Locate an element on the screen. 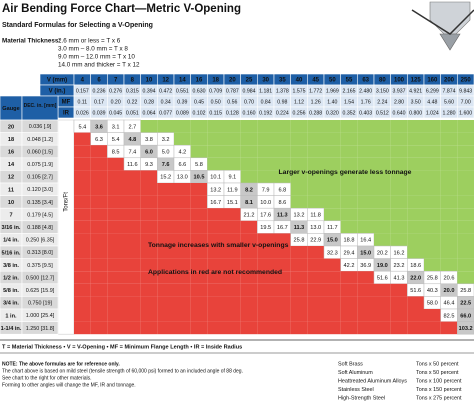 This screenshot has height=405, width=474. header-v-in: 0.787 is located at coordinates (232, 91).